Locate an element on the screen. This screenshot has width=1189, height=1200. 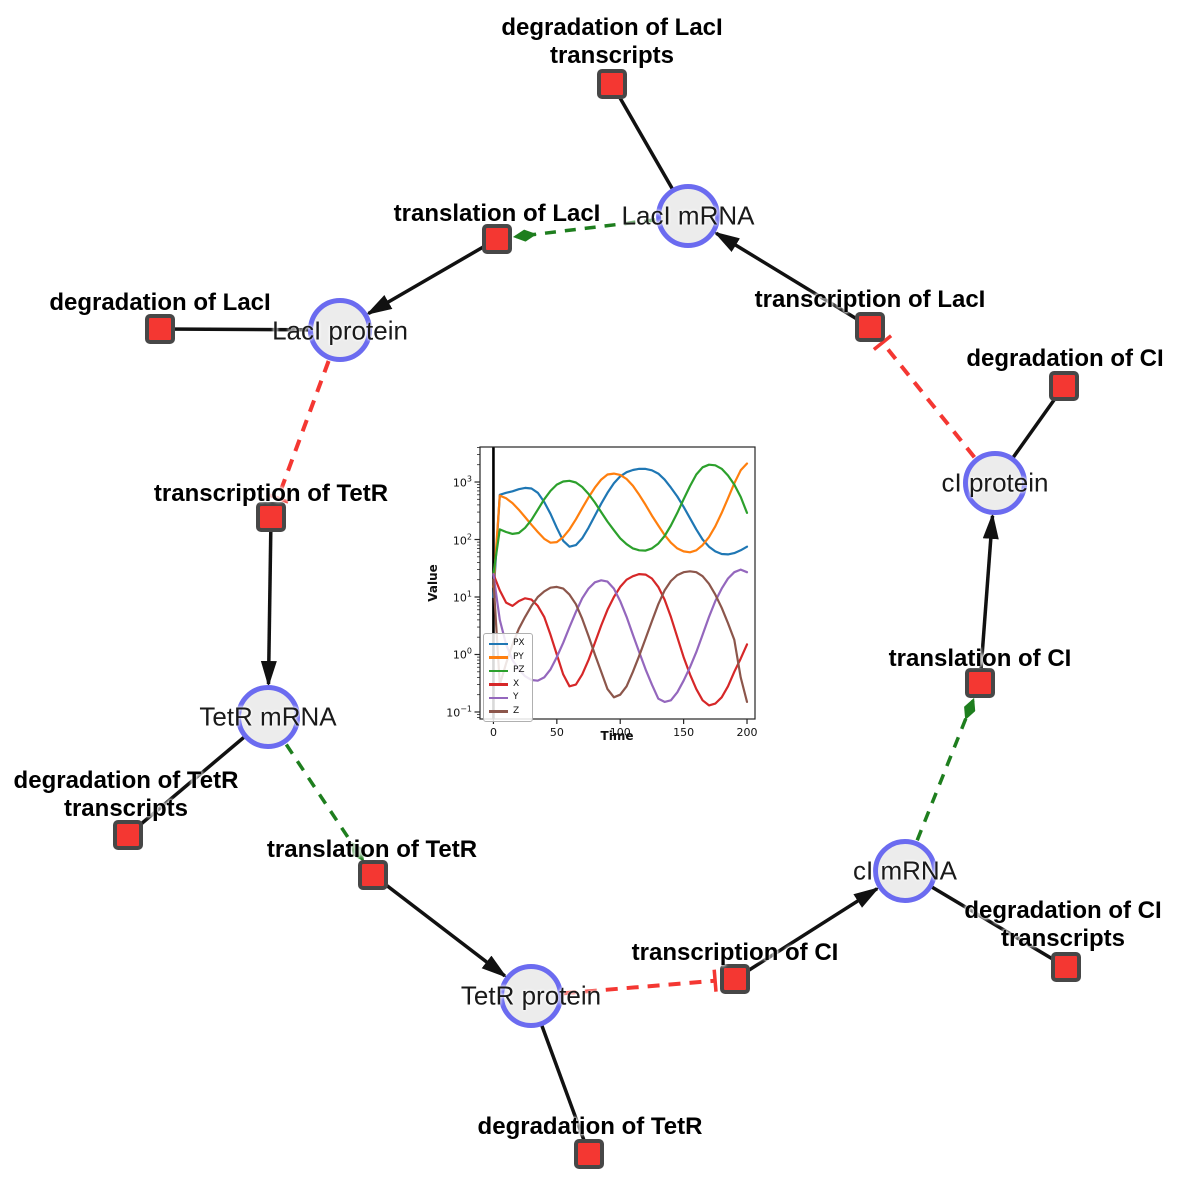
species-laci-protein is located at coordinates (340, 330).